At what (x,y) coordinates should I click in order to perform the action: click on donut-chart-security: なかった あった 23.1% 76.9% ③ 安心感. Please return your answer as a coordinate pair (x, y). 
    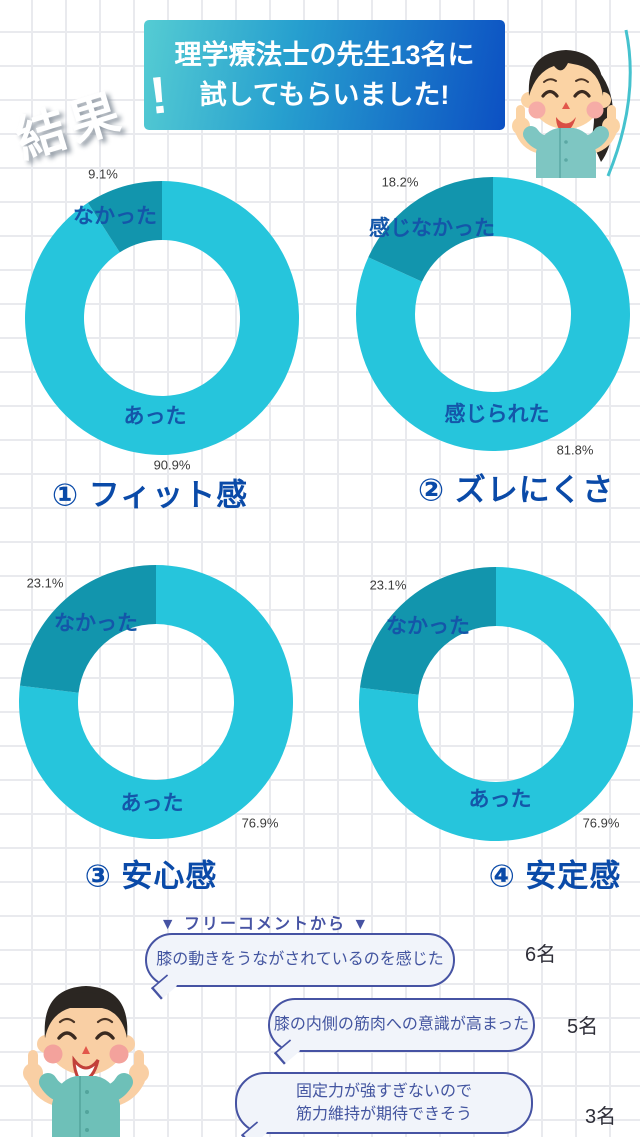
    Looking at the image, I should click on (156, 734).